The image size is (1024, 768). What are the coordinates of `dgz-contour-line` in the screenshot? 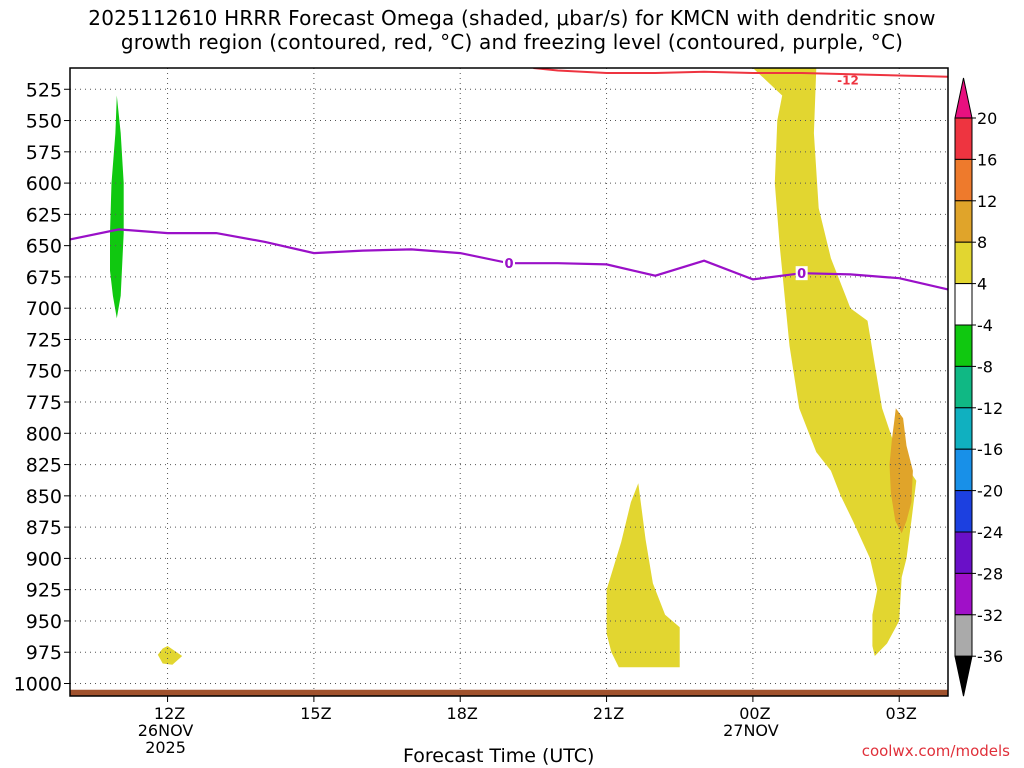 It's located at (740, 73).